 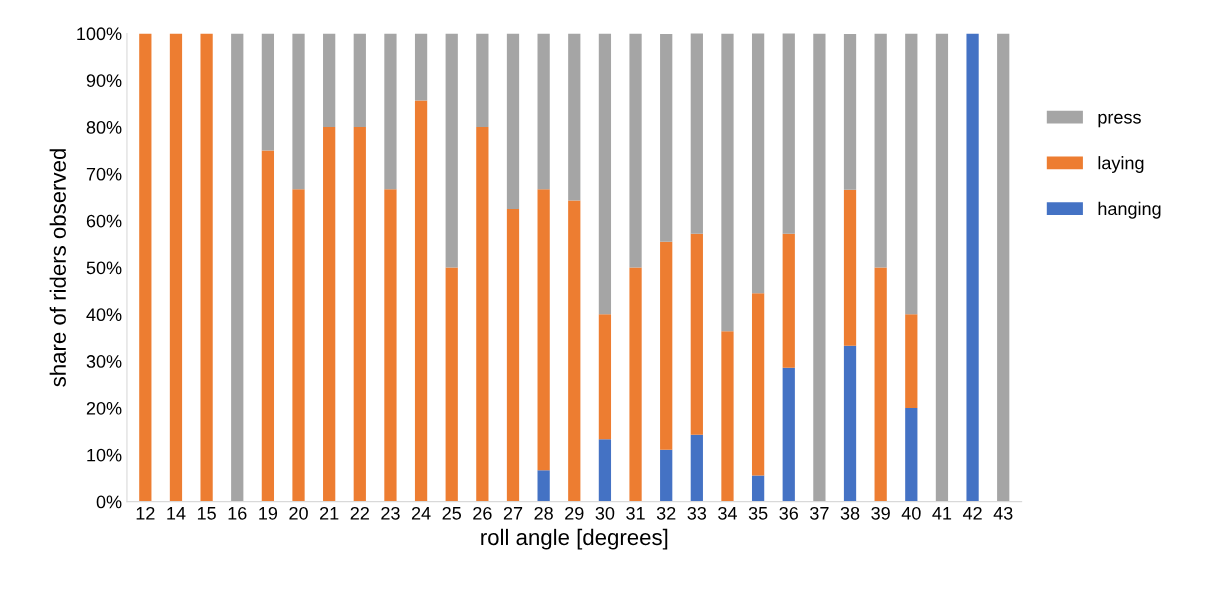 What do you see at coordinates (1129, 210) in the screenshot?
I see `legend-label: hanging` at bounding box center [1129, 210].